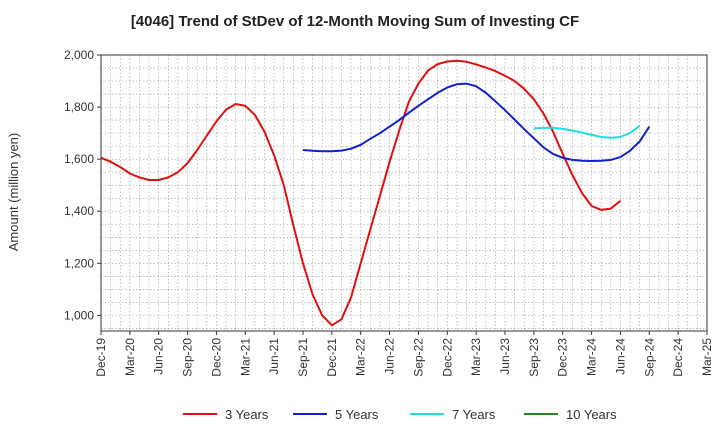  I want to click on x-tick-label: Sep-21, so click(303, 357).